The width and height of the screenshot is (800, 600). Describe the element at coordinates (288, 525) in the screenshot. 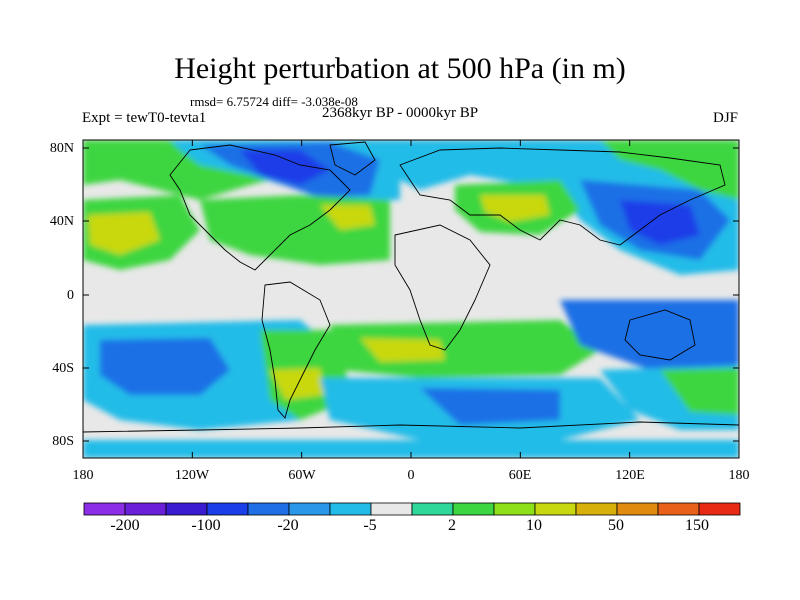

I see `colorbar-label: -20` at that location.